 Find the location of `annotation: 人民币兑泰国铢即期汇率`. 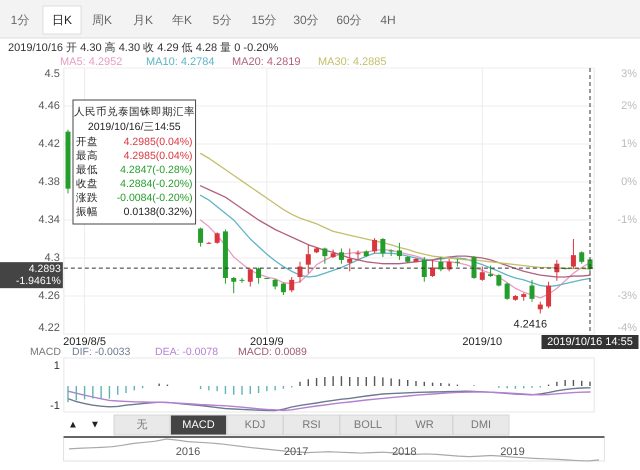

annotation: 人民币兑泰国铢即期汇率 is located at coordinates (134, 111).